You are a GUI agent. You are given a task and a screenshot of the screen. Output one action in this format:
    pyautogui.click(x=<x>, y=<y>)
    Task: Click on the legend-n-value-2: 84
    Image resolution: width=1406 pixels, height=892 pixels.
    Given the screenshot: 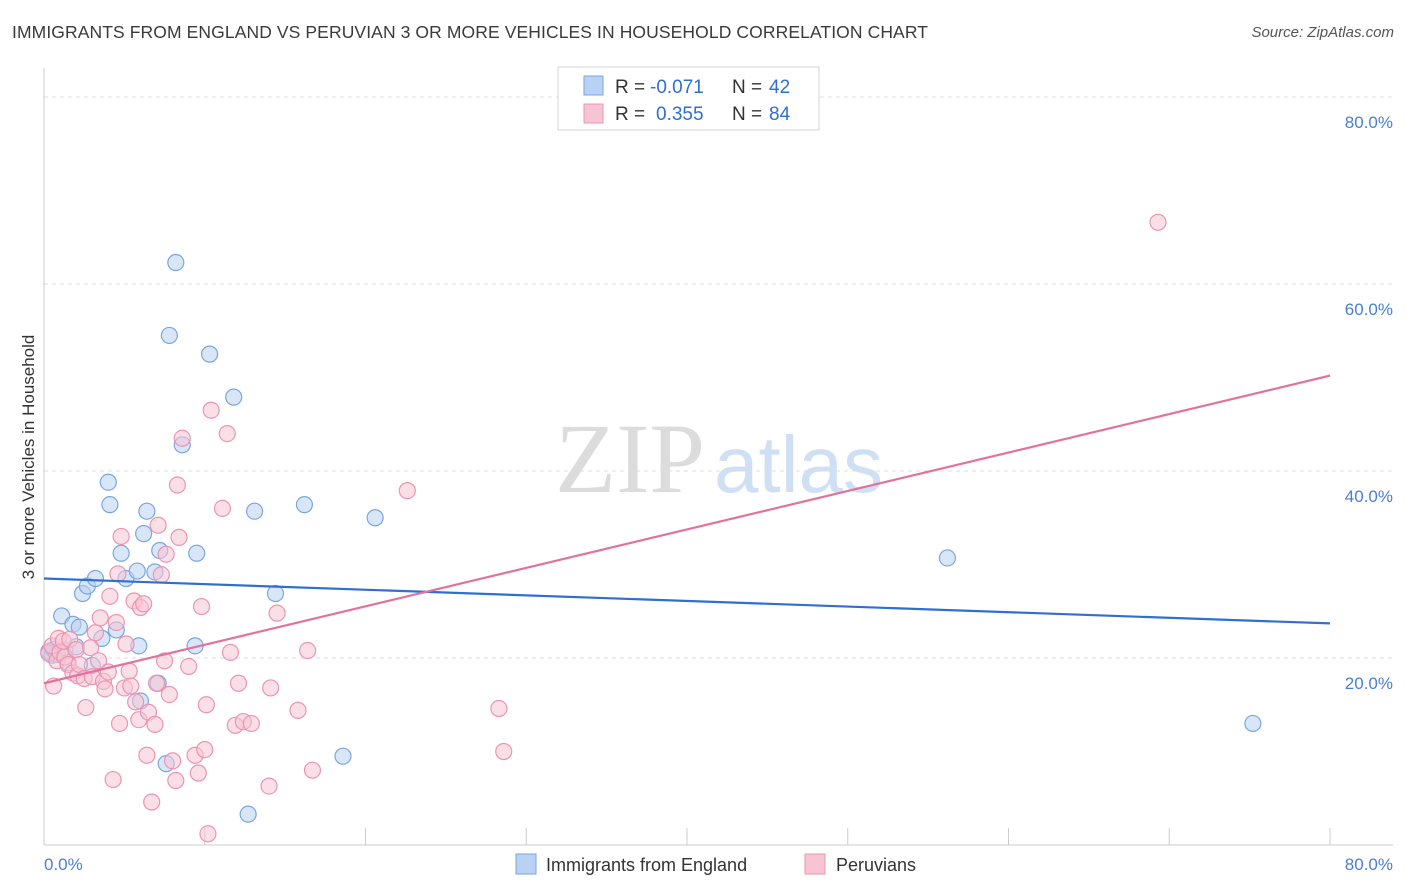 What is the action you would take?
    pyautogui.click(x=780, y=114)
    